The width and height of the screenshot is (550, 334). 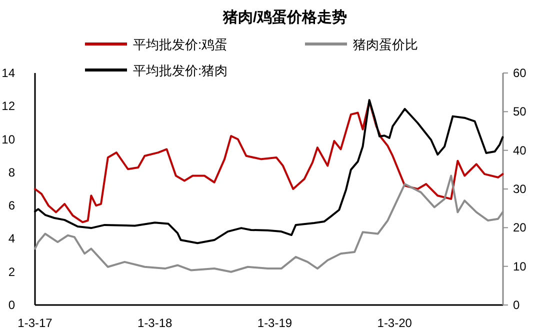 I want to click on y-tick-label: 0, so click(x=12, y=305).